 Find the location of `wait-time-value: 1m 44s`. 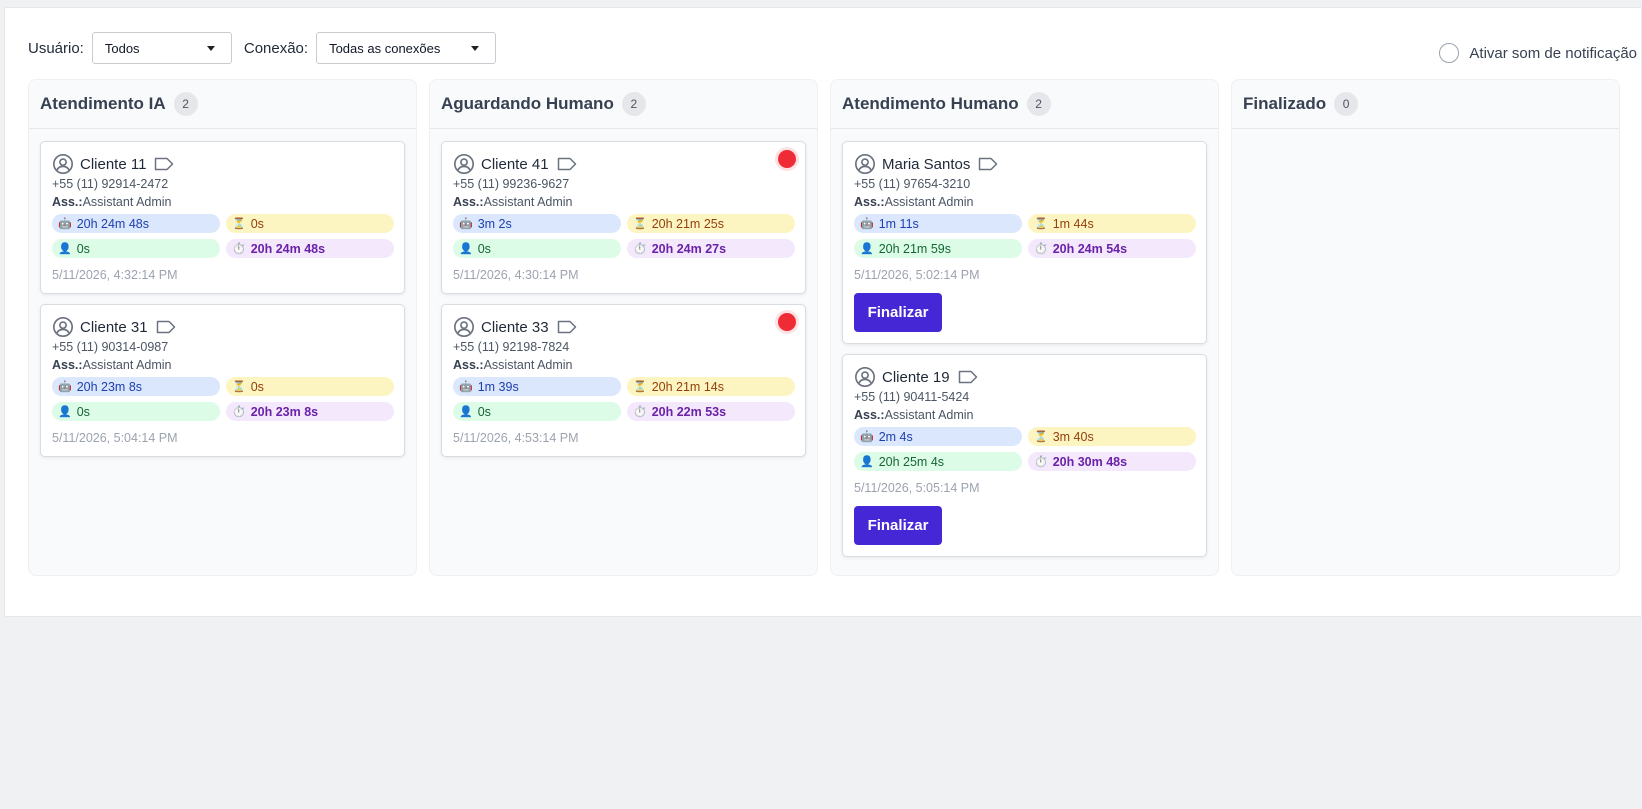

wait-time-value: 1m 44s is located at coordinates (1073, 223).